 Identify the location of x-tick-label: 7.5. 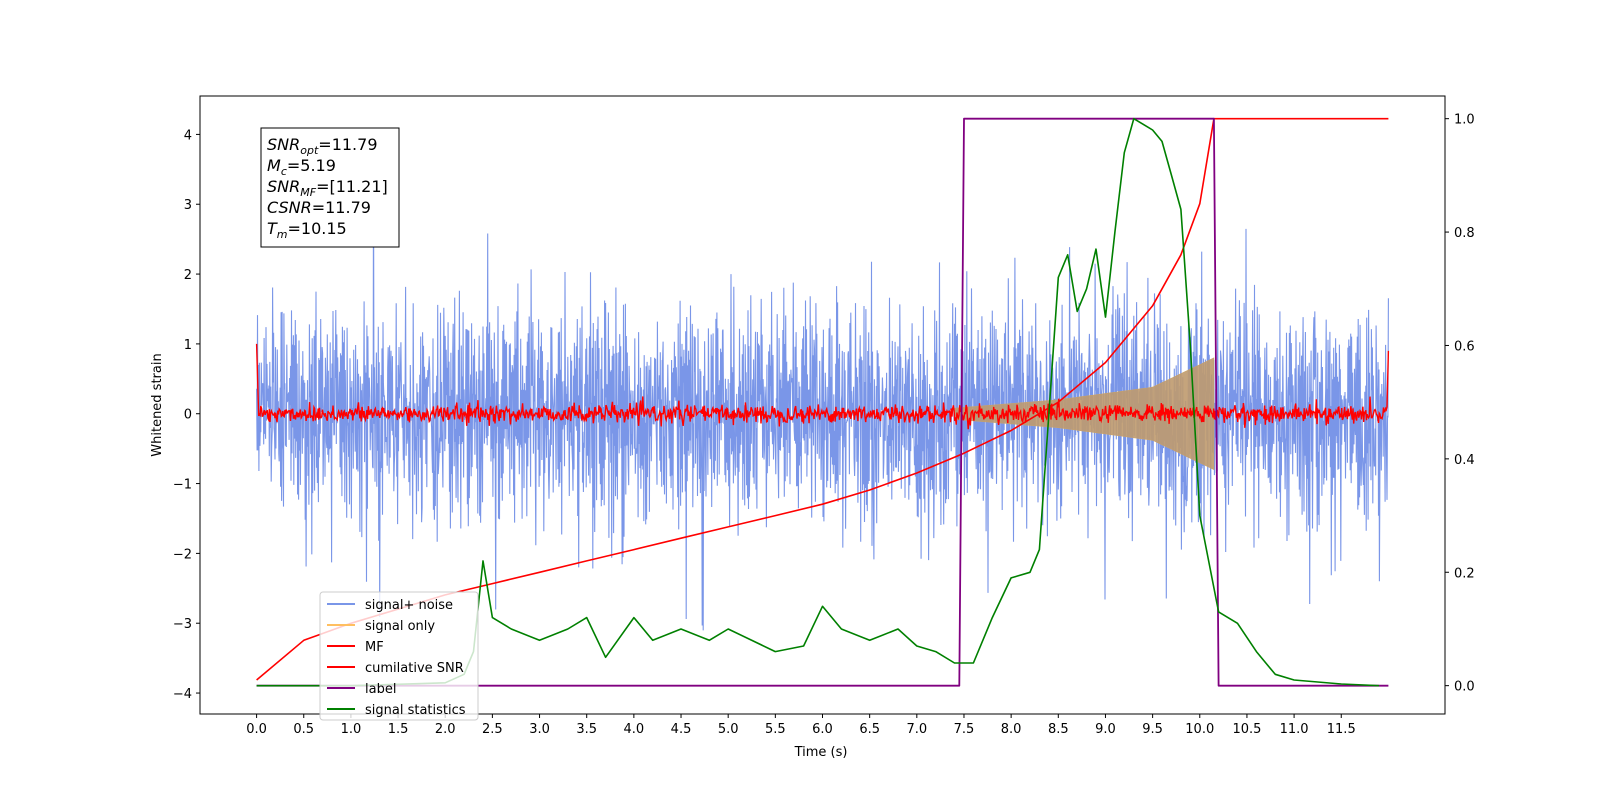
(964, 729).